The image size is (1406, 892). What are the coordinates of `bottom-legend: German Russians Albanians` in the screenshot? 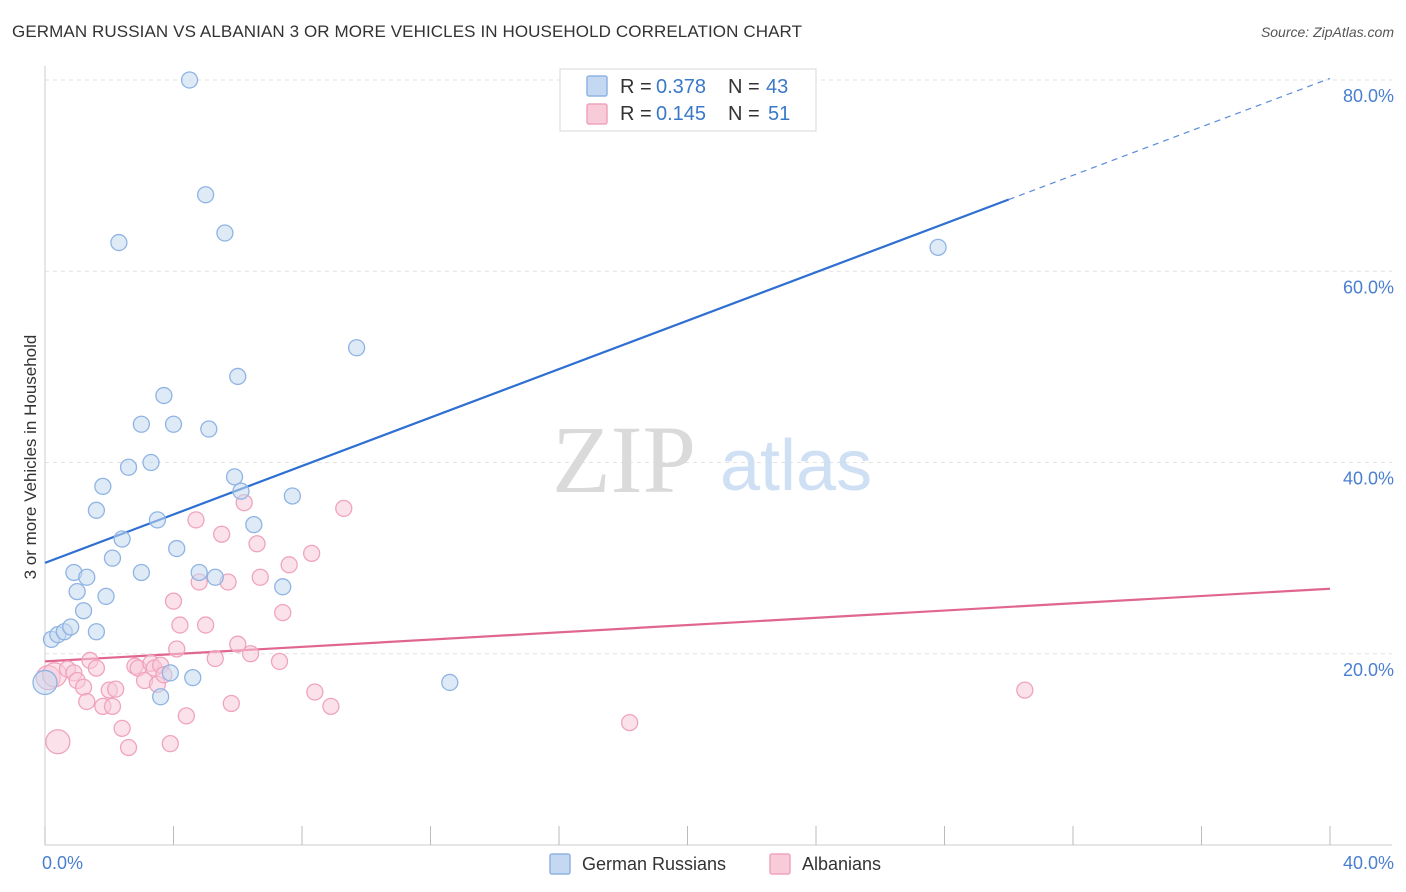 It's located at (715, 864).